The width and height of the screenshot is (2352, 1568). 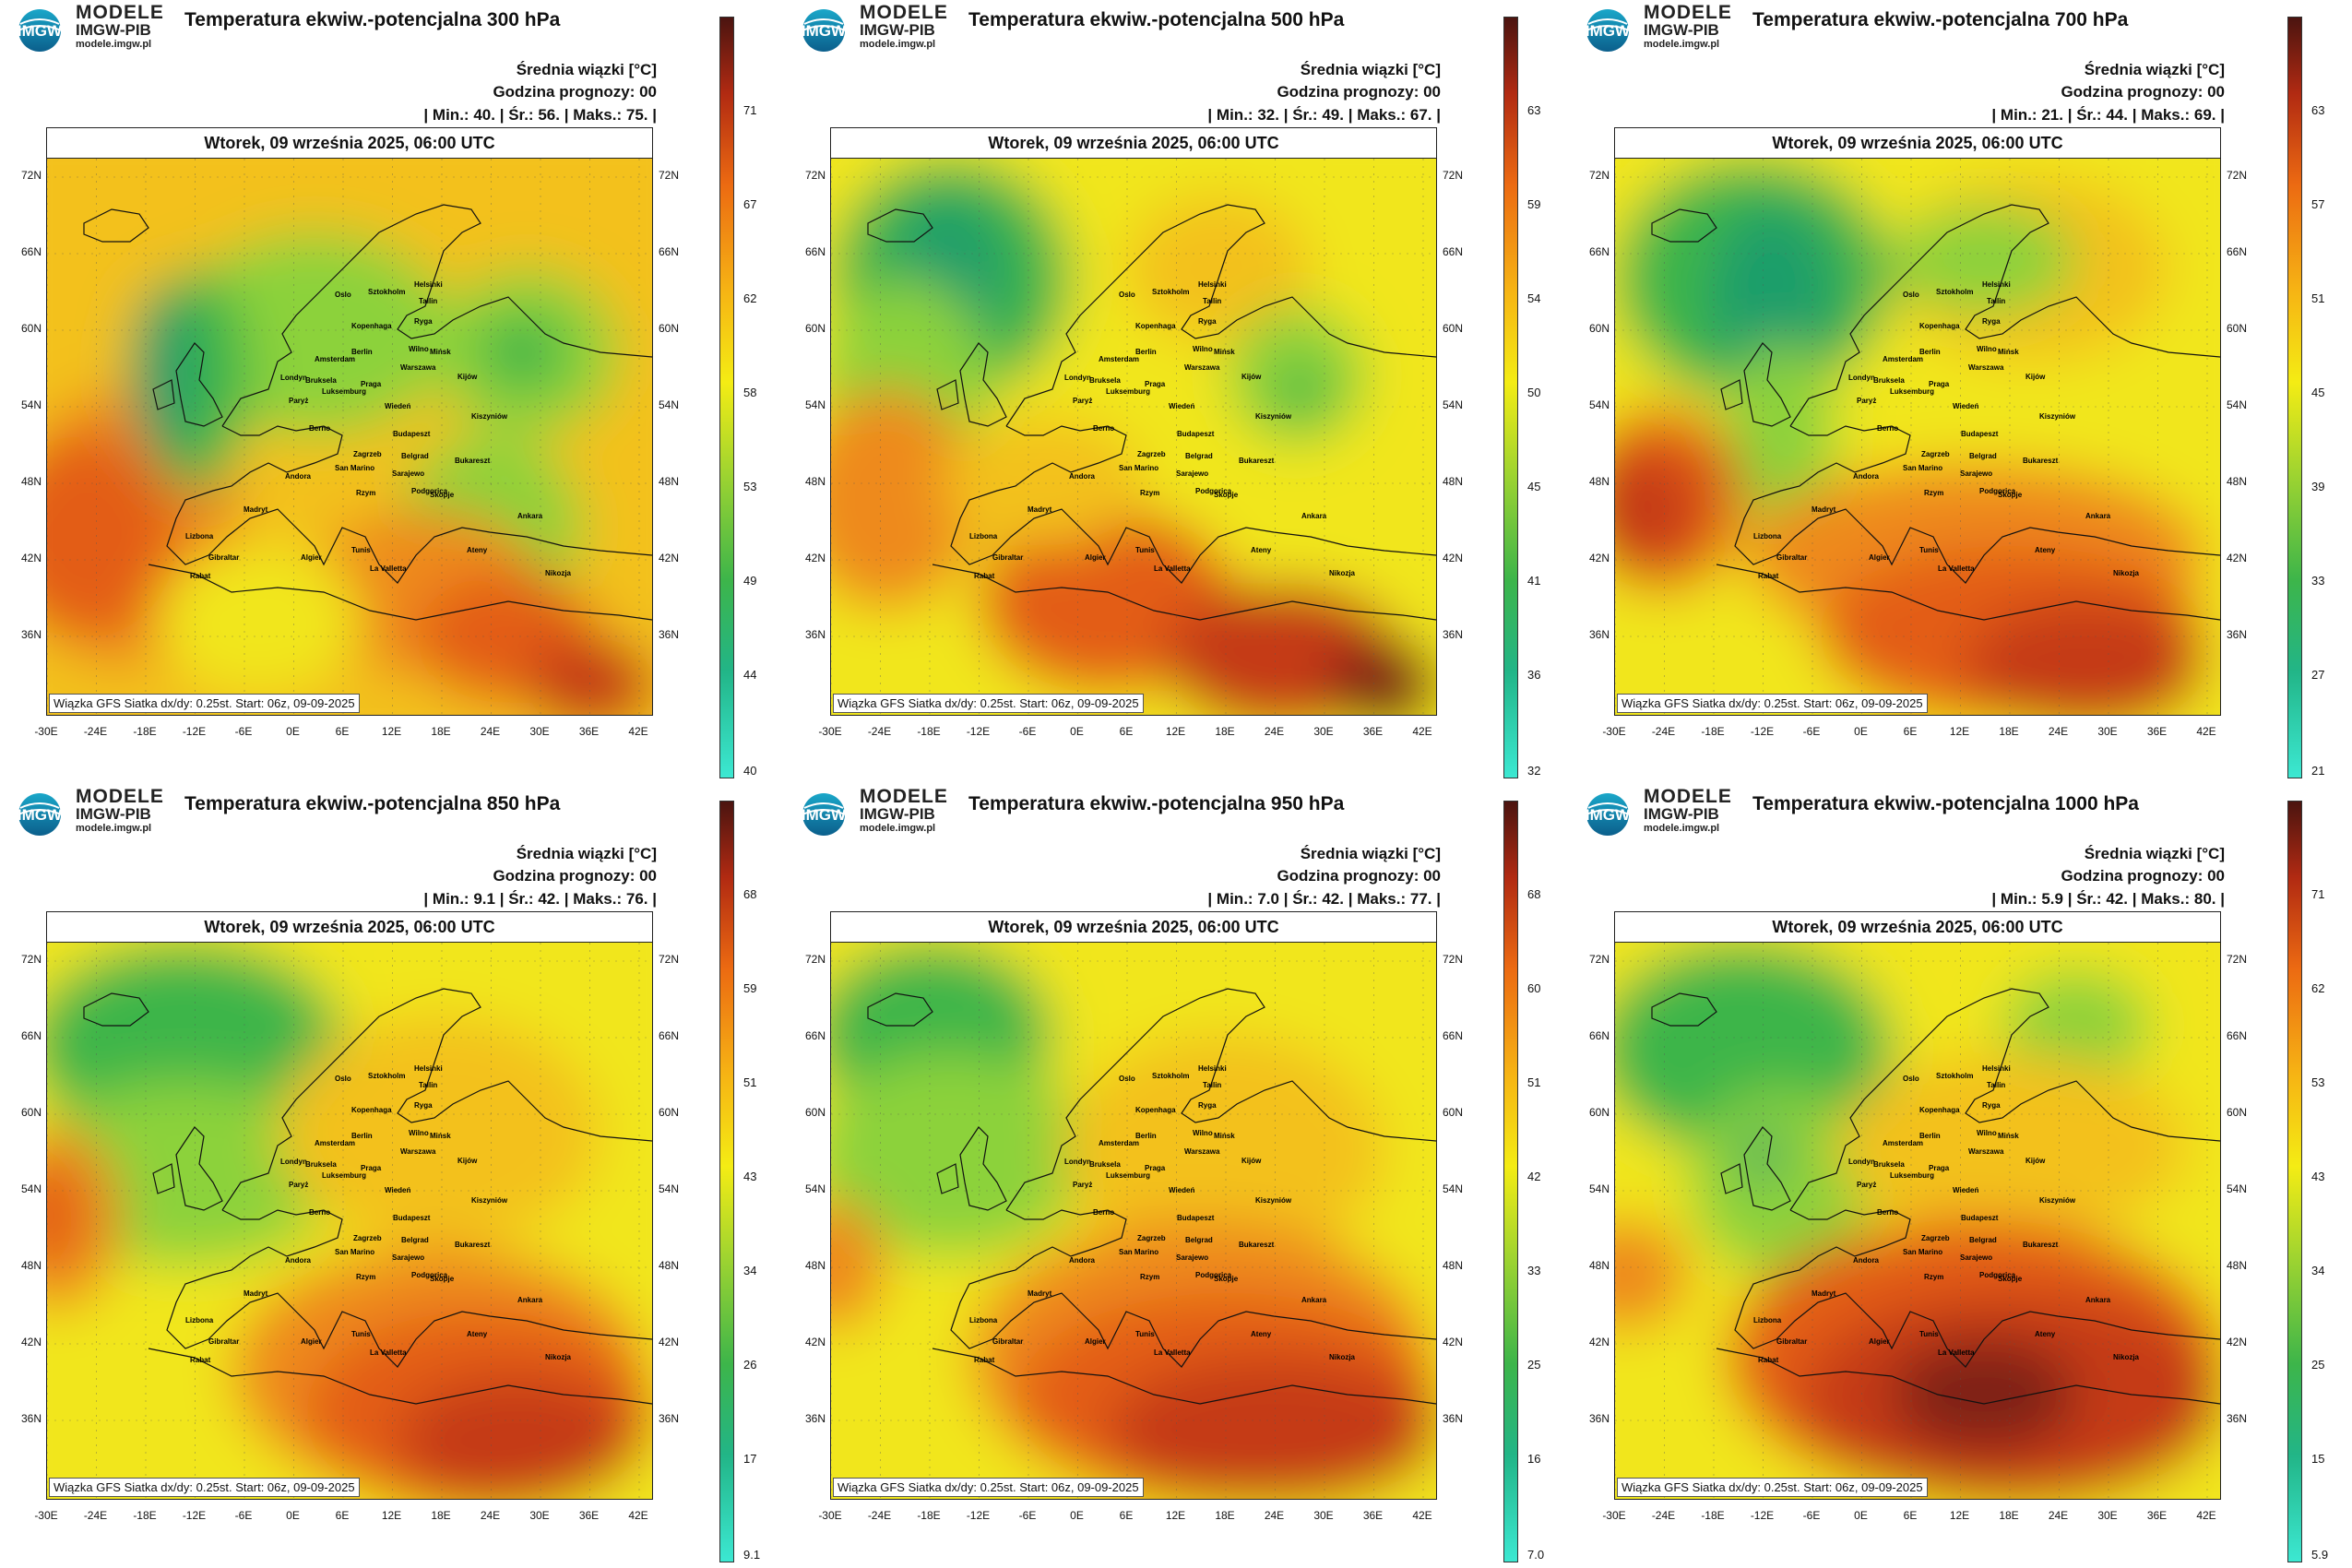 I want to click on city-label: Kopenhaga, so click(x=371, y=1110).